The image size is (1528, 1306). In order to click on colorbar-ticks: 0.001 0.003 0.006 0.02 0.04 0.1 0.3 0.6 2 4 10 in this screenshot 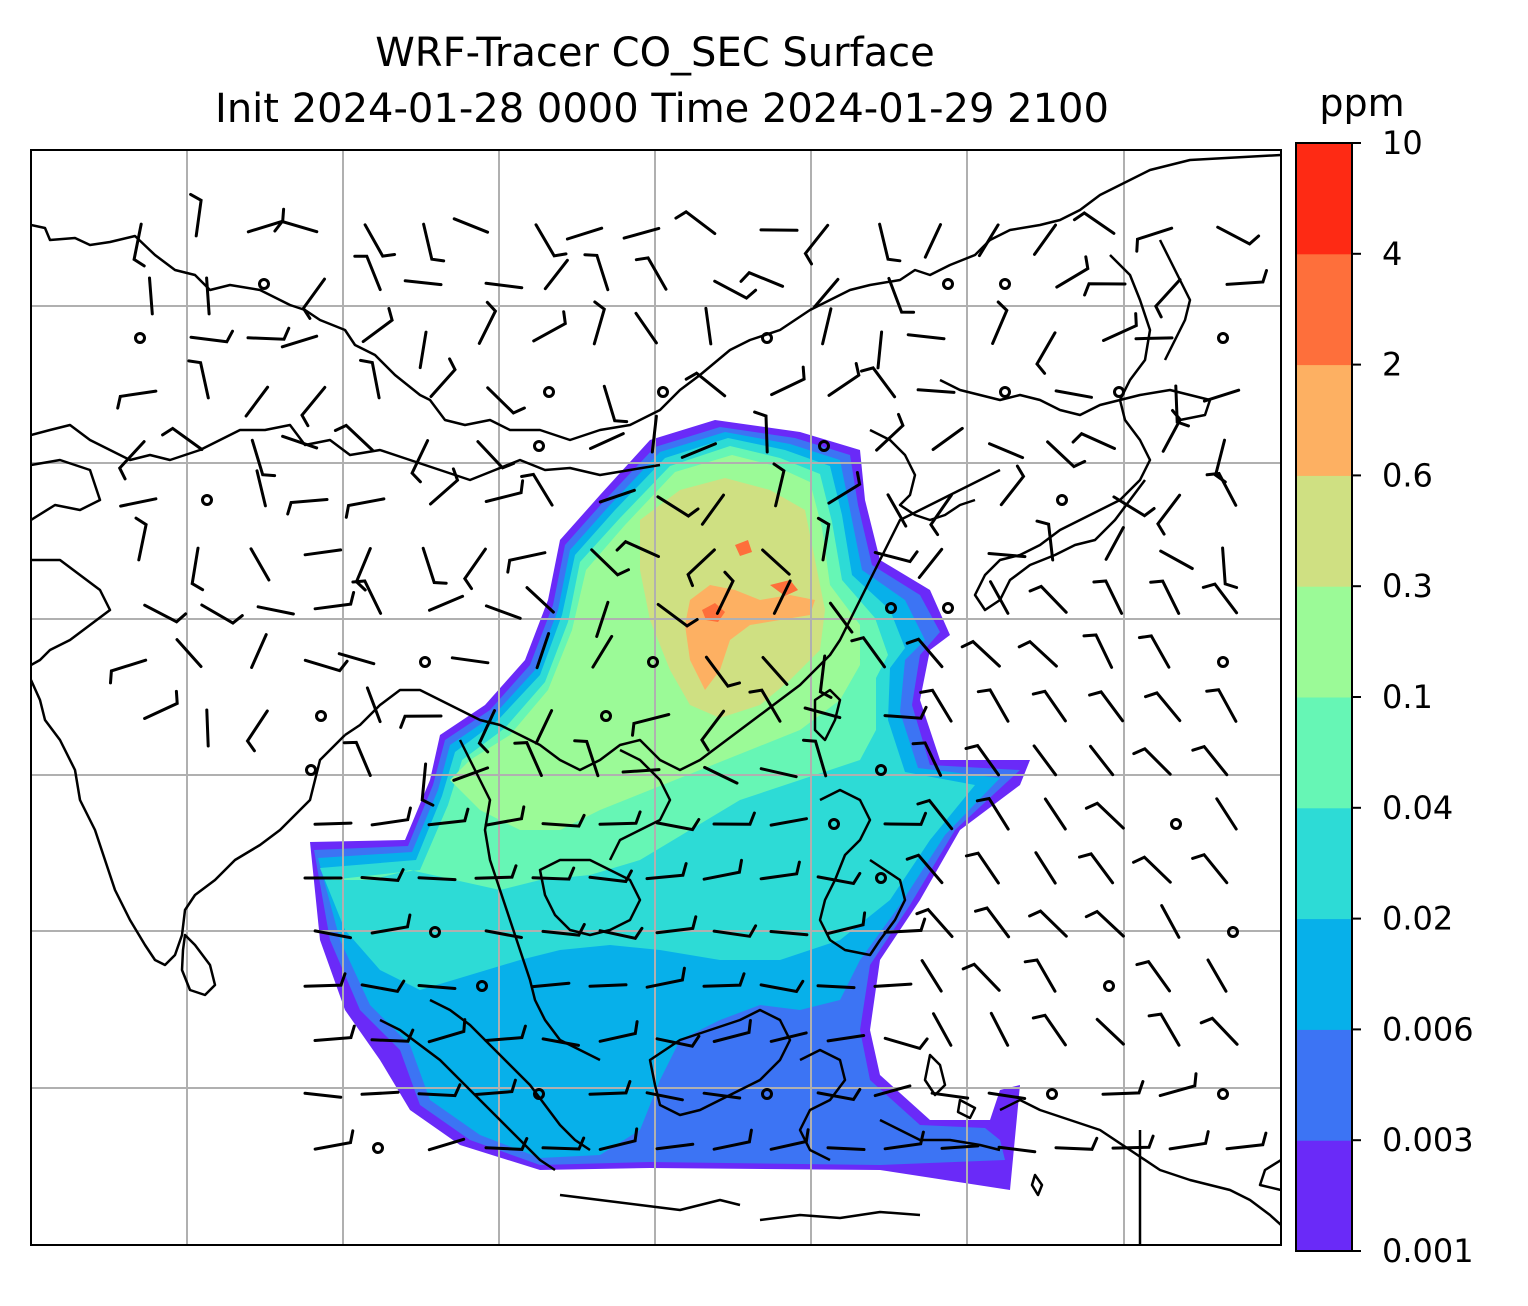, I will do `click(1413, 697)`.